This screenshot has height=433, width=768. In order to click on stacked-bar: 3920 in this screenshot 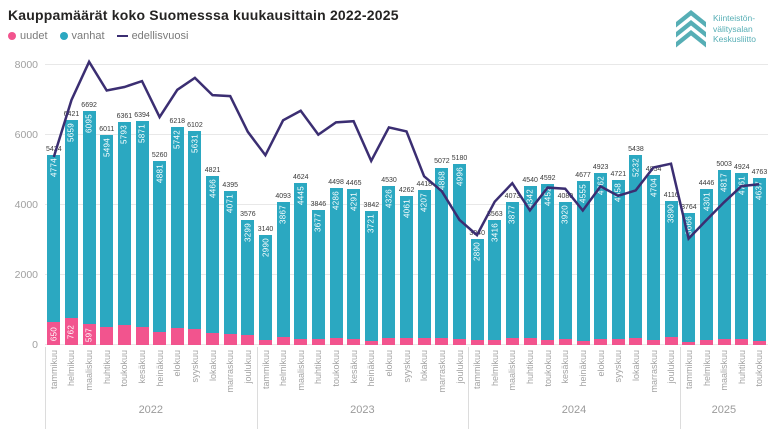, I will do `click(565, 273)`.